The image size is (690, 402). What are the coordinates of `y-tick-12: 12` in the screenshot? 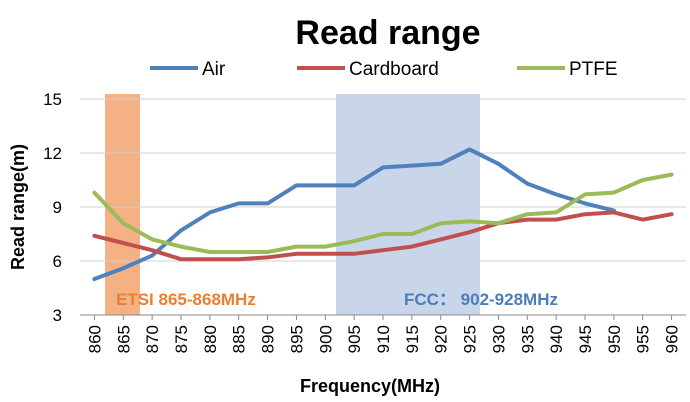 It's located at (52, 153).